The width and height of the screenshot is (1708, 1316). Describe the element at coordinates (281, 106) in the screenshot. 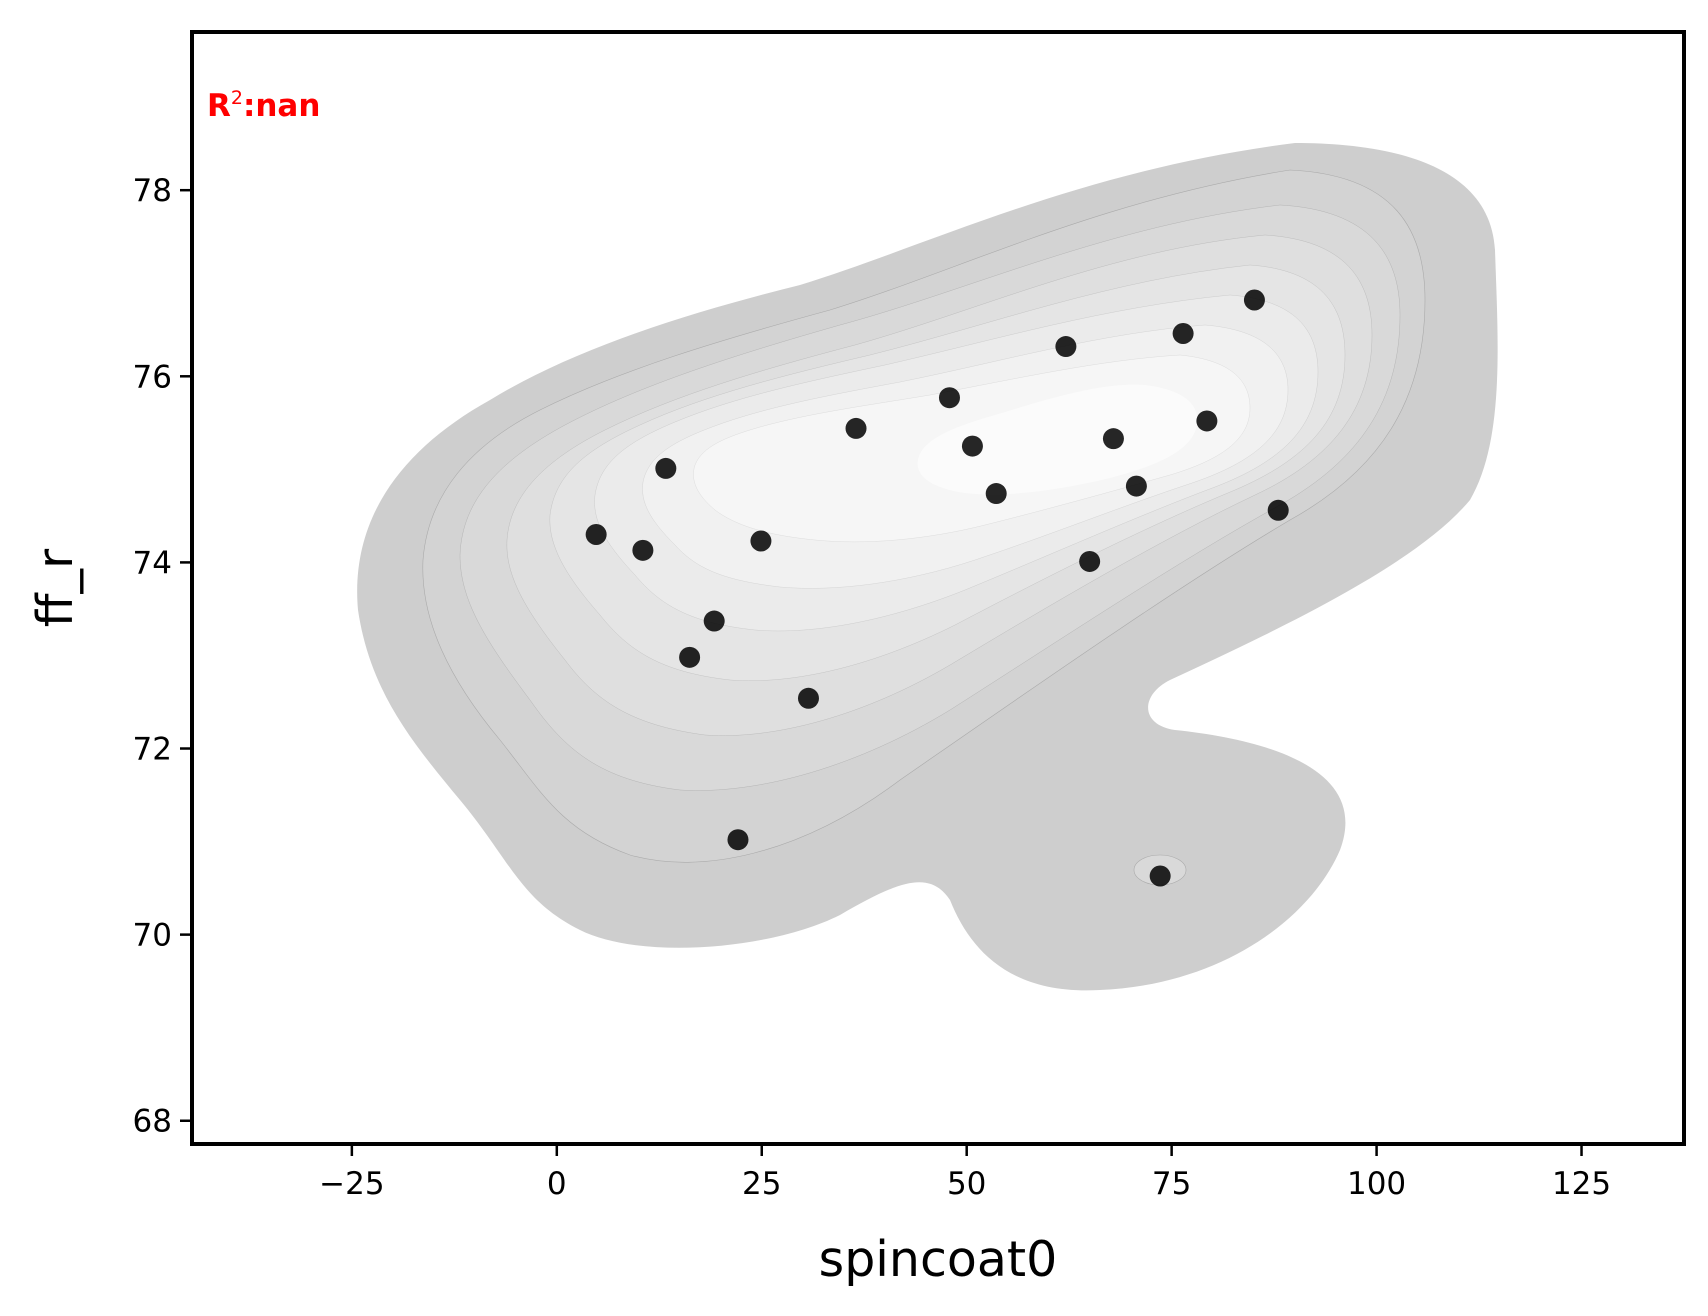

I see `r-squared-value: :nan` at that location.